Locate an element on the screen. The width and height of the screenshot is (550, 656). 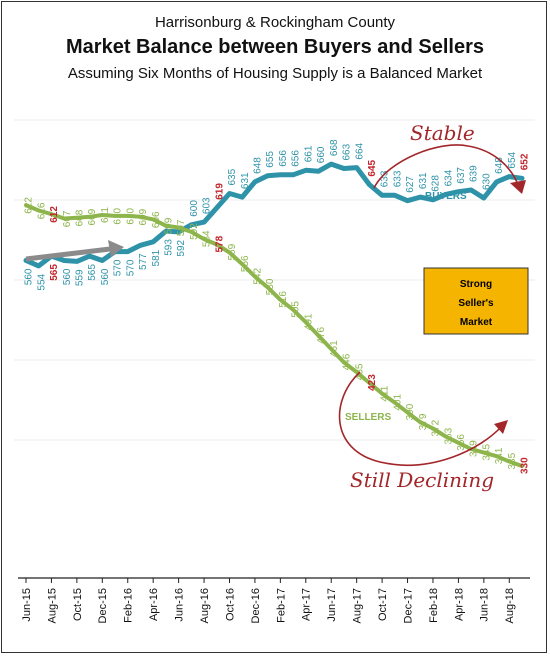
x-tick-label: Feb-18 is located at coordinates (434, 605).